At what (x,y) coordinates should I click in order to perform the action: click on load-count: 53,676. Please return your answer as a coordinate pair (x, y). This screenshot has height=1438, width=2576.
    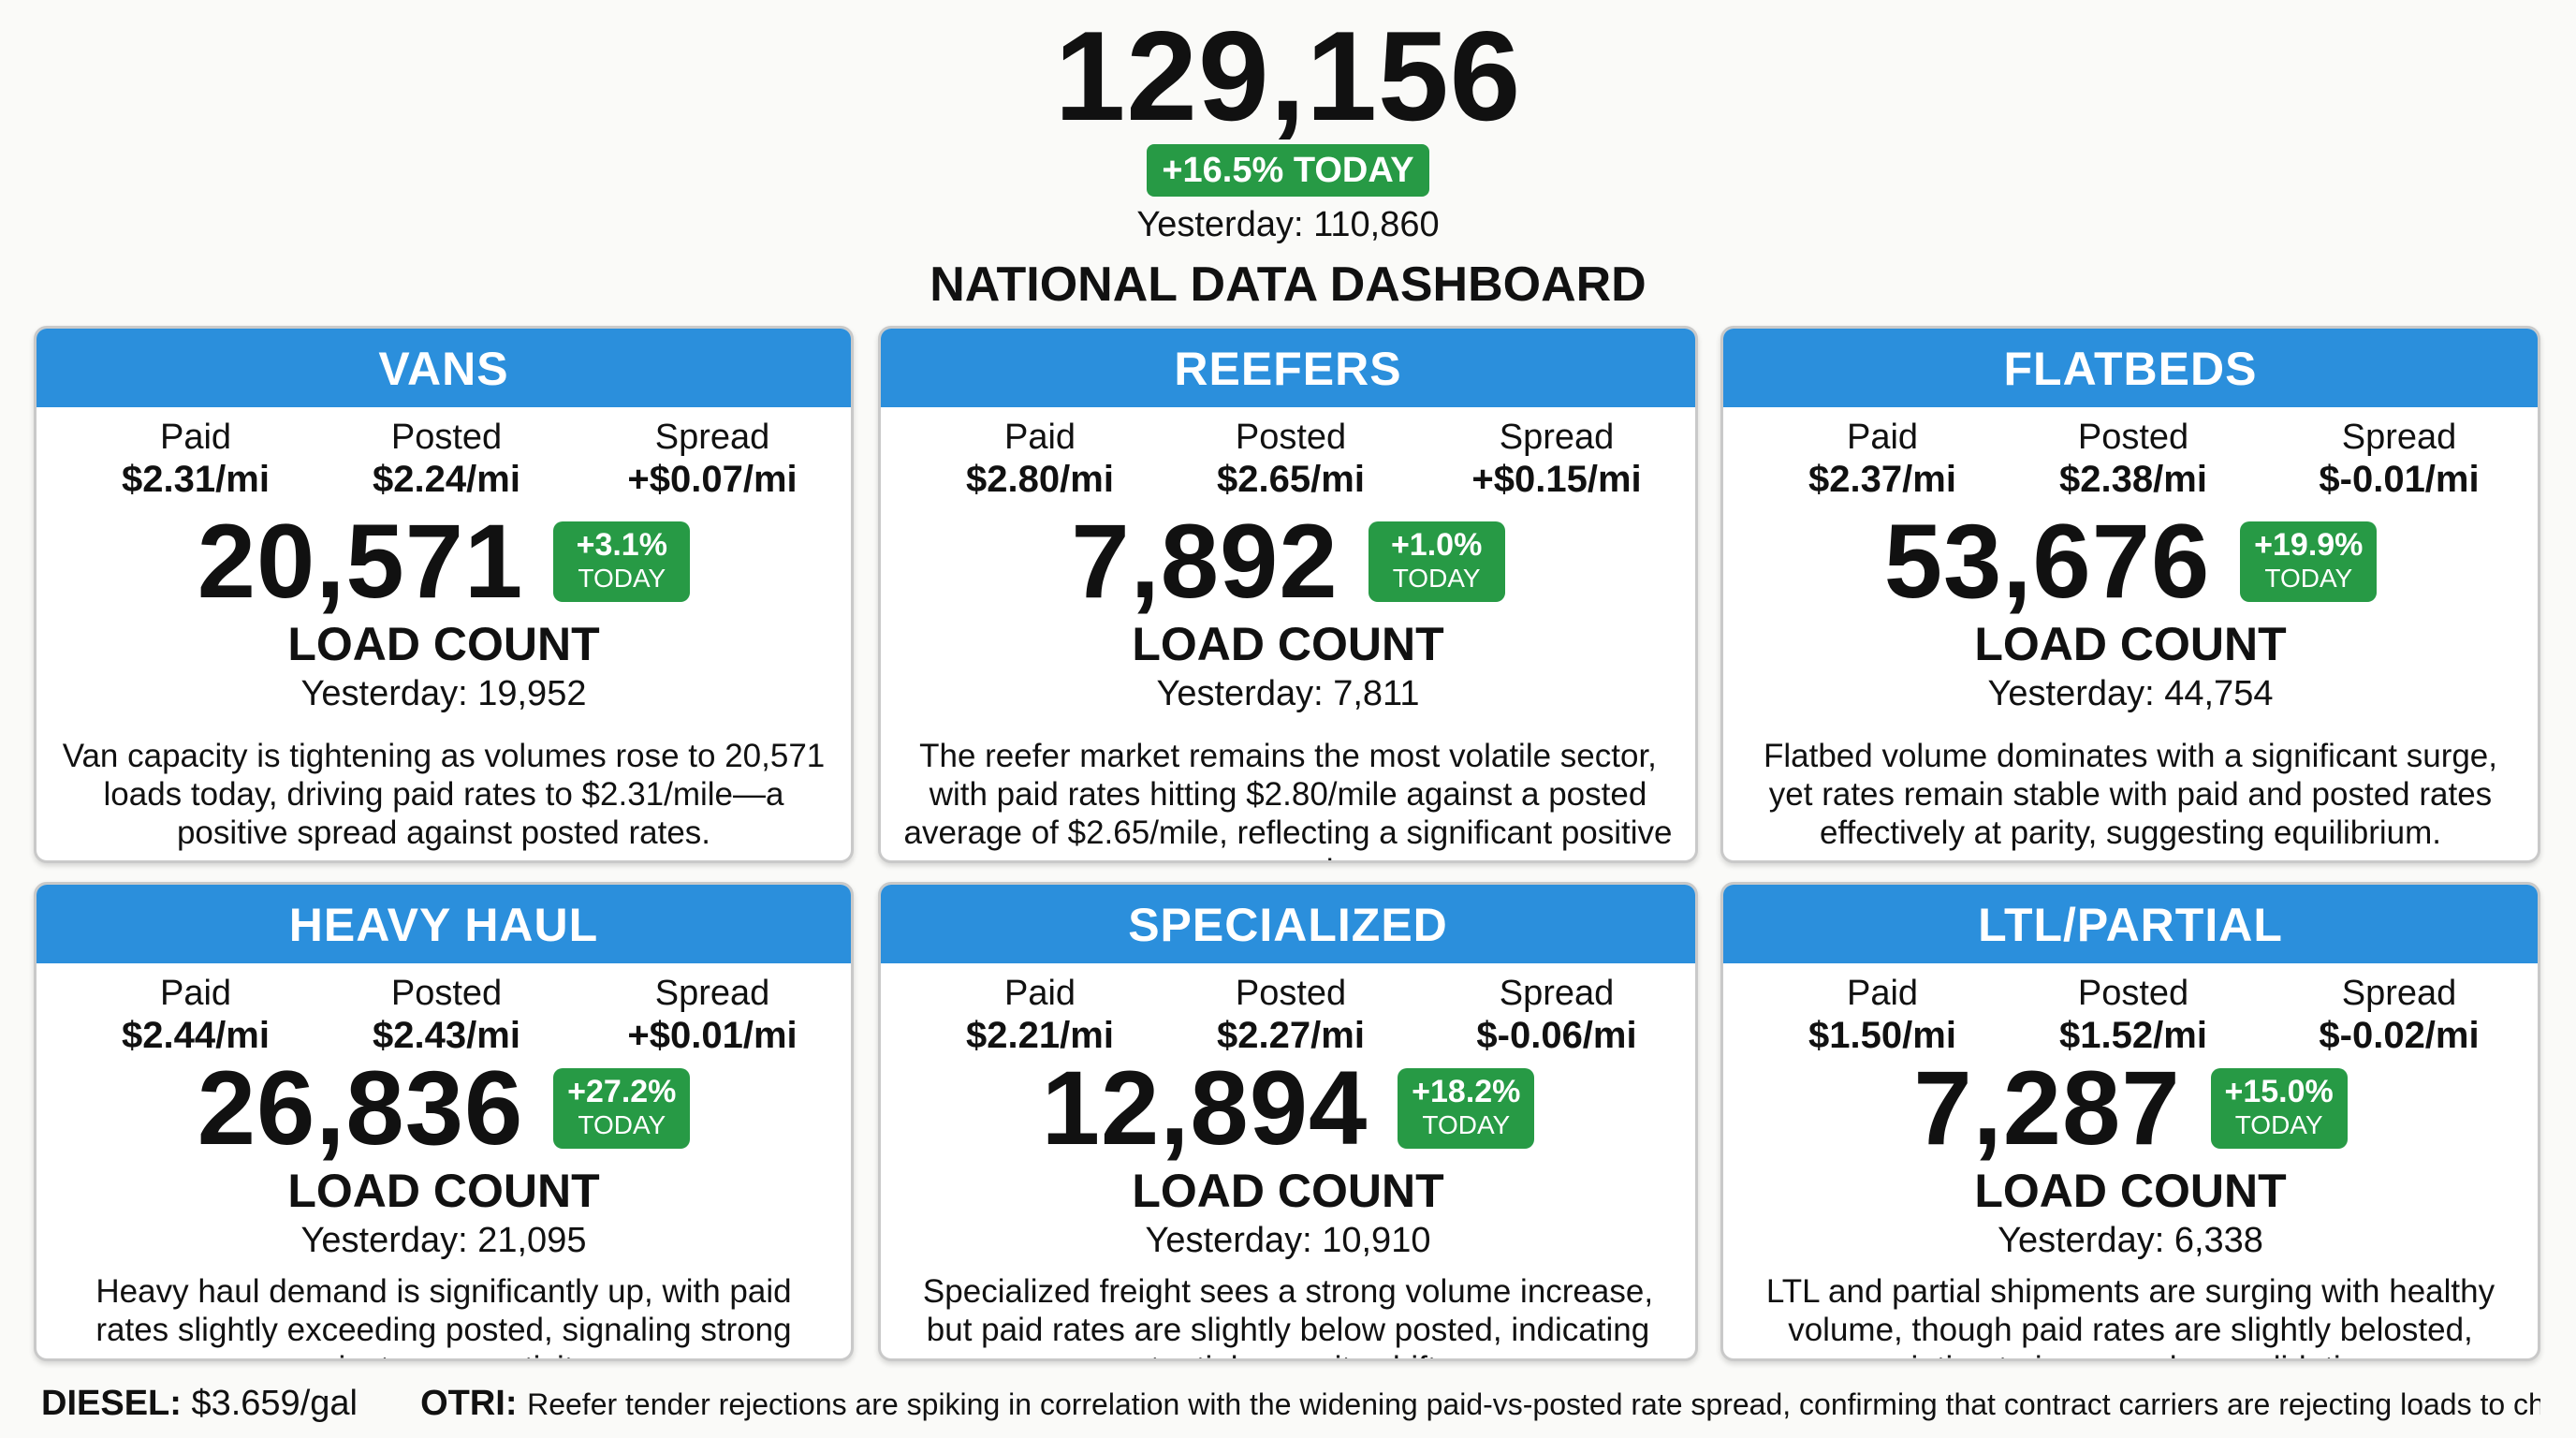
    Looking at the image, I should click on (2047, 561).